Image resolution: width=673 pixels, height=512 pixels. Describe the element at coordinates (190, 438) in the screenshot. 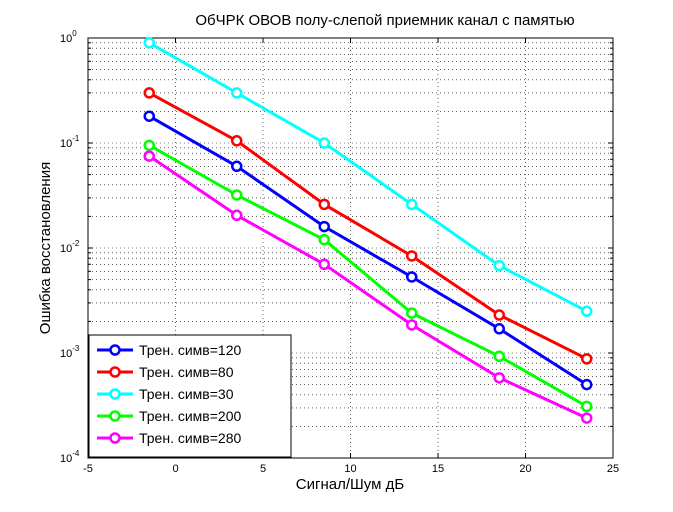

I see `legend-label: Трен. симв=280` at that location.